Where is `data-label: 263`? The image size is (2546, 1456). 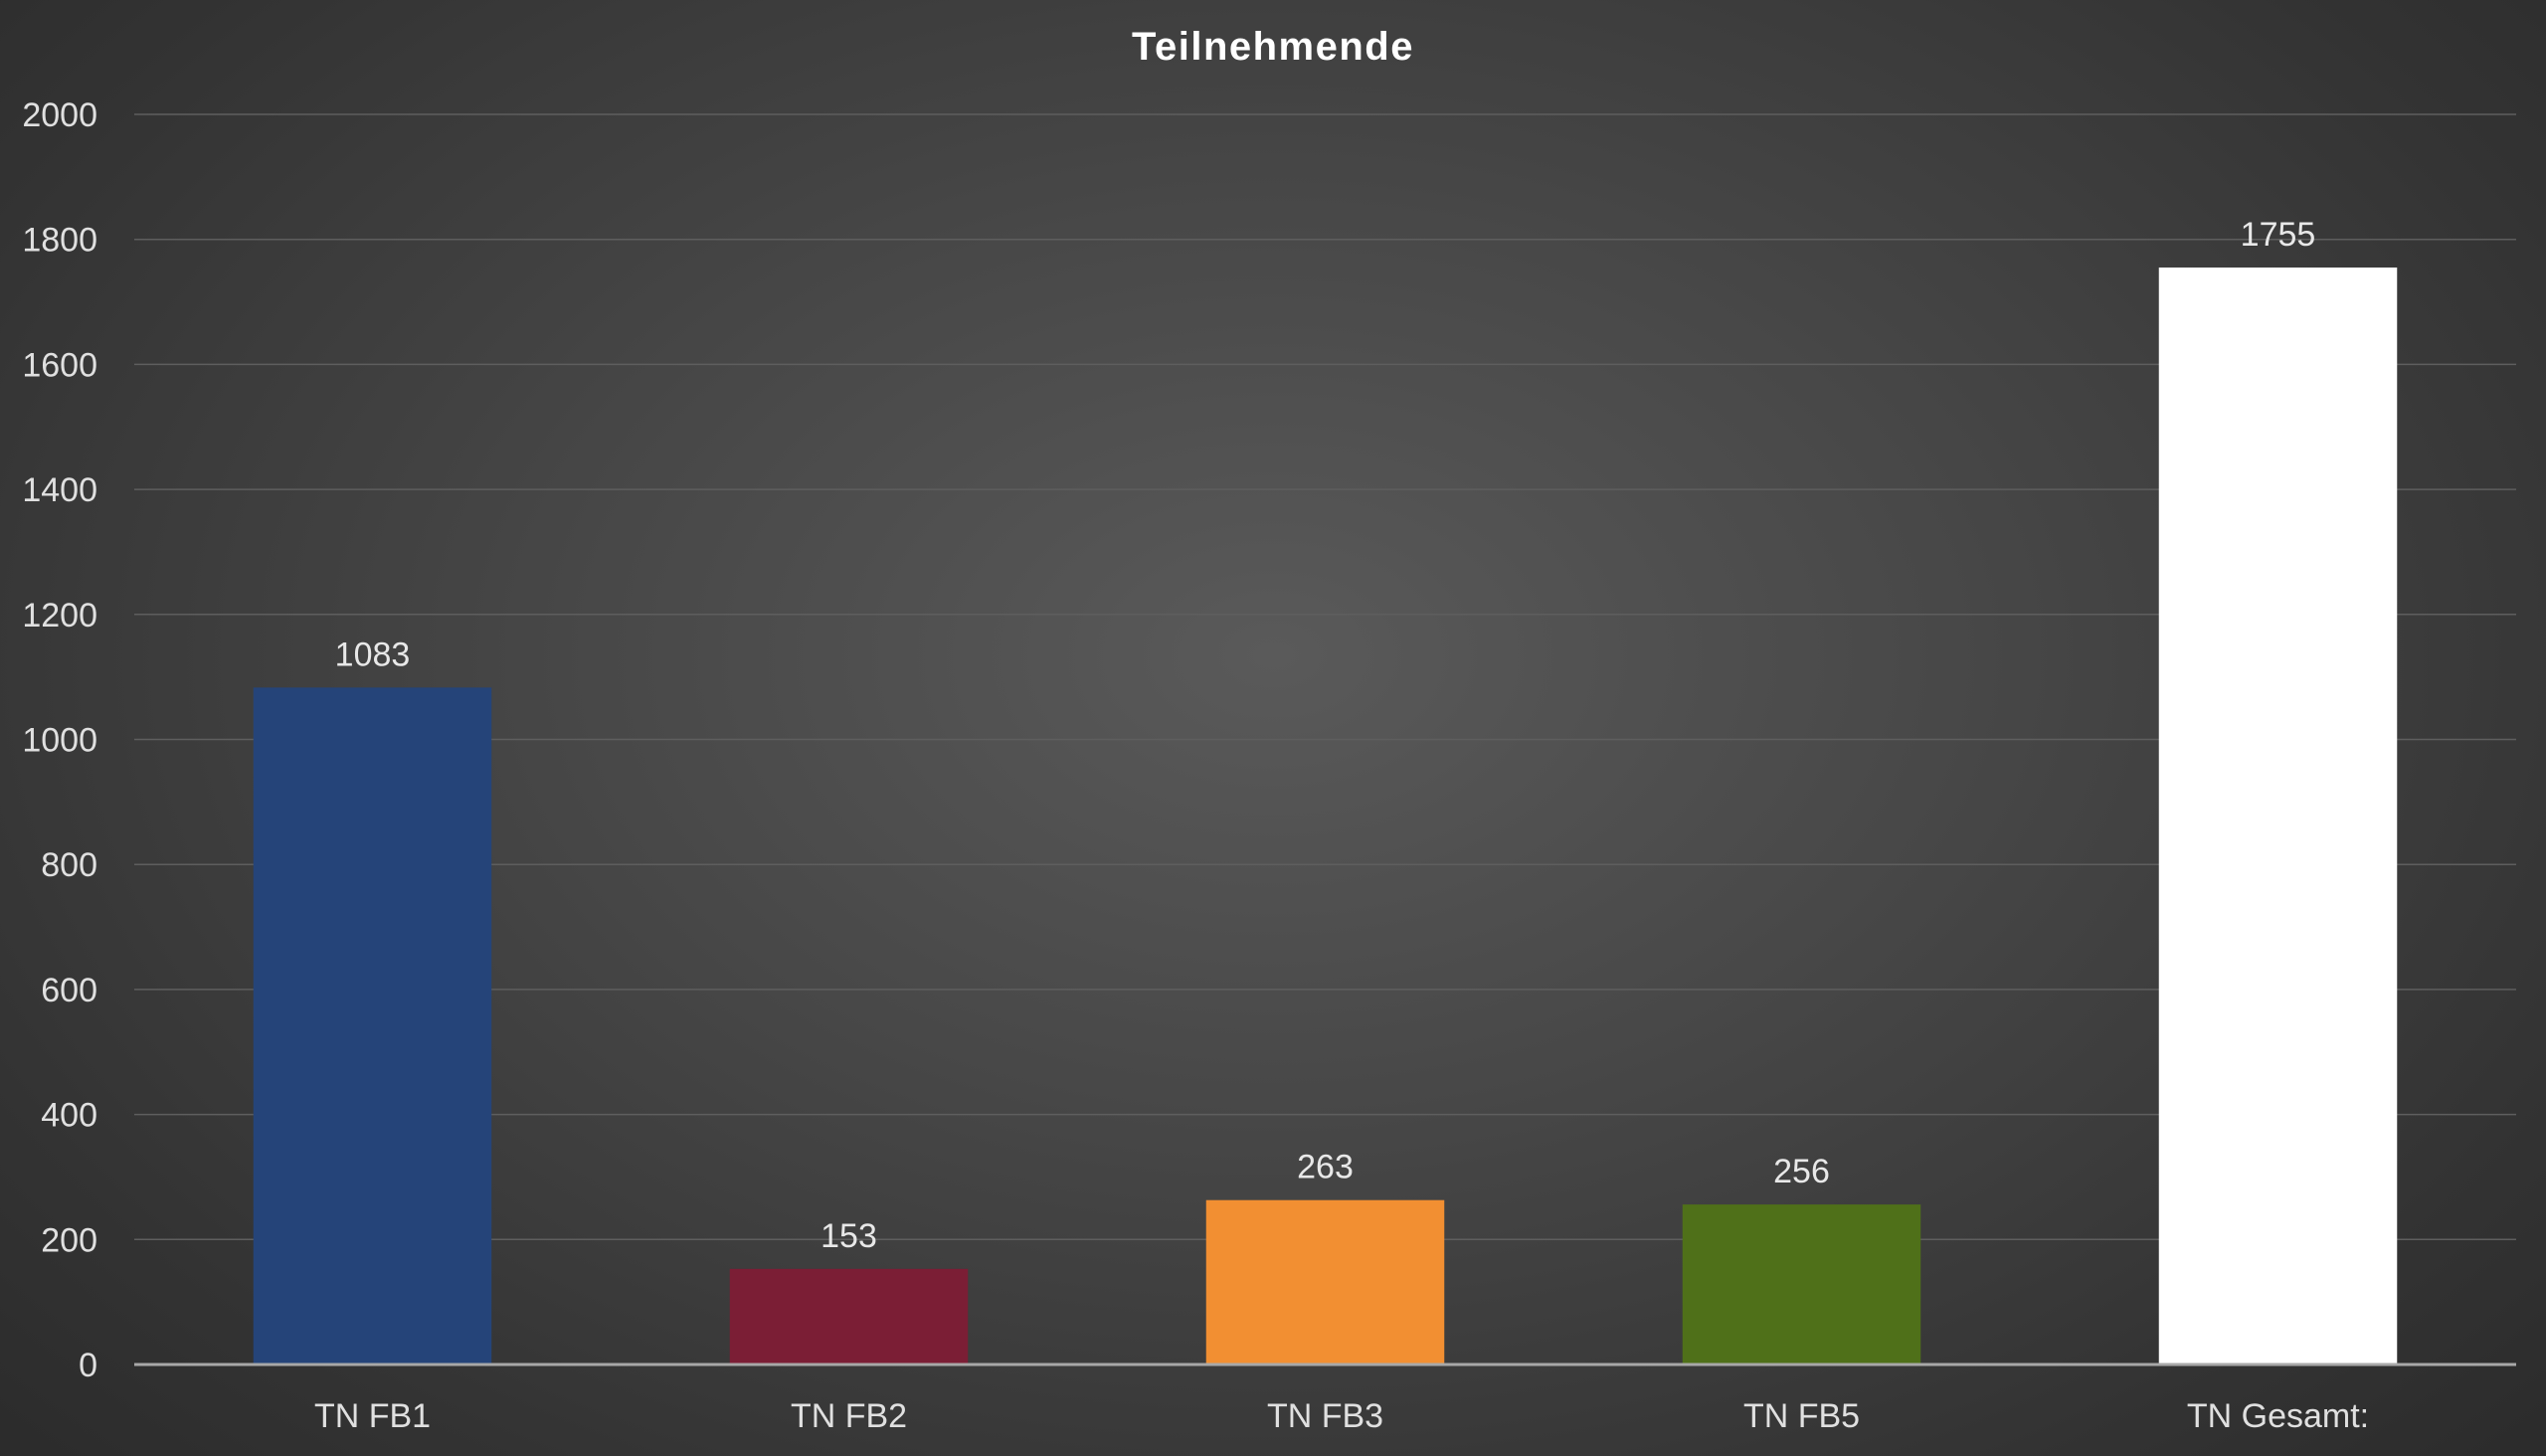
data-label: 263 is located at coordinates (1325, 1167).